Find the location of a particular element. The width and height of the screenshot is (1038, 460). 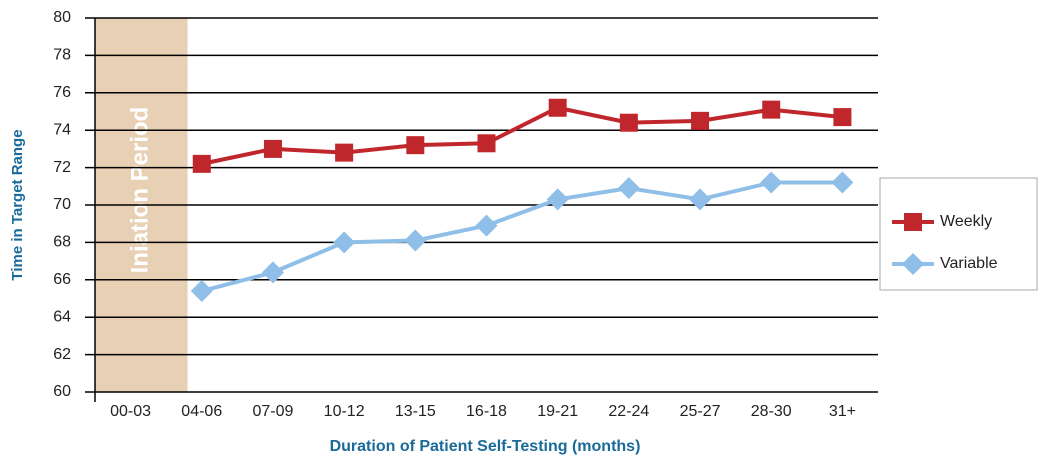

legend-label: Weekly is located at coordinates (966, 221).